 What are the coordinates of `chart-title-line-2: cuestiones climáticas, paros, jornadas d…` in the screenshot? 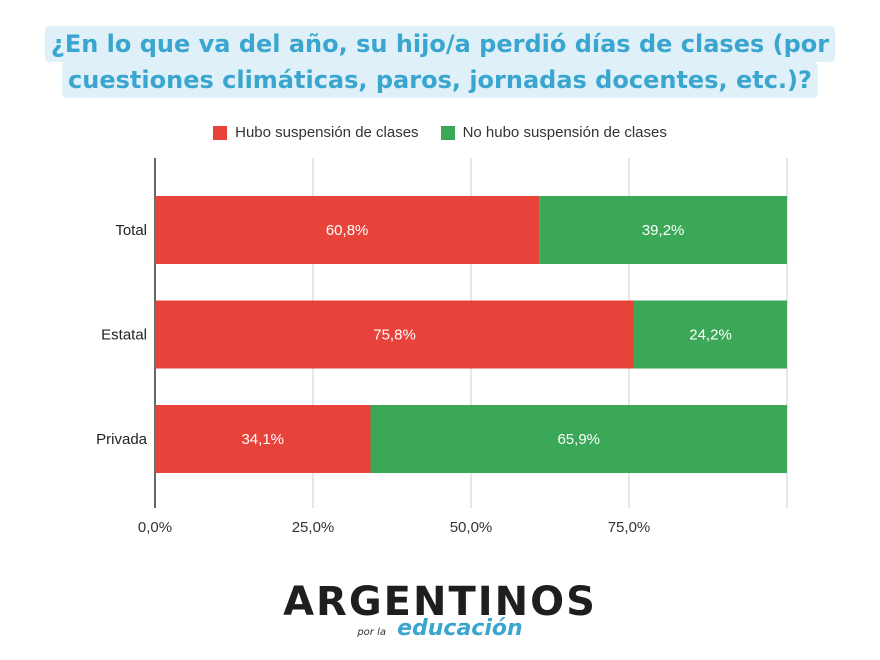 It's located at (440, 80).